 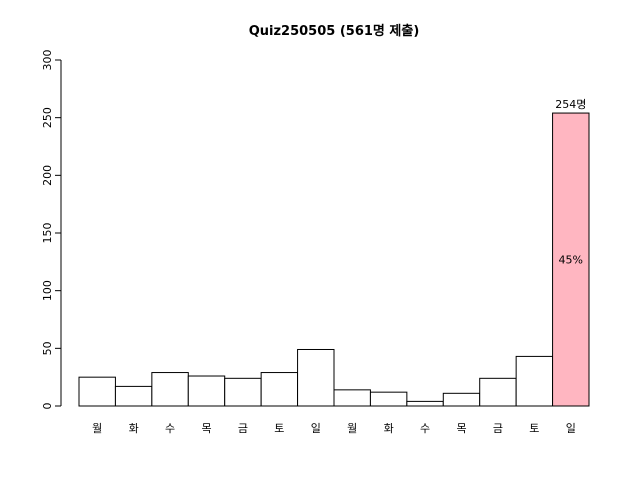 I want to click on highlight-count-label: 254명, so click(x=570, y=104).